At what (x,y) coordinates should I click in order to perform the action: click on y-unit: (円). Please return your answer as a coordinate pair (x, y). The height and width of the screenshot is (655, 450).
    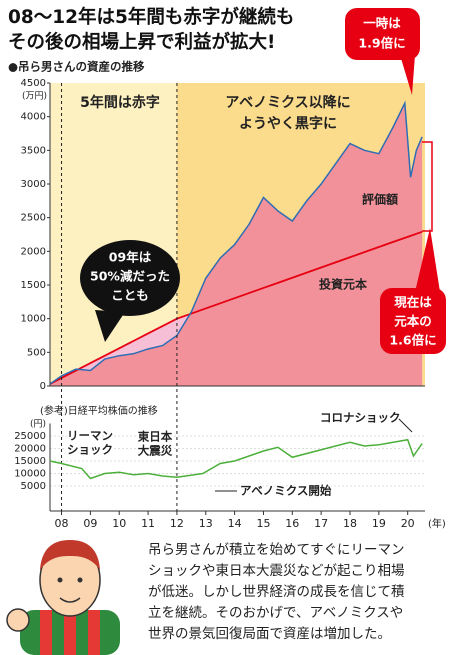
    Looking at the image, I should click on (38, 424).